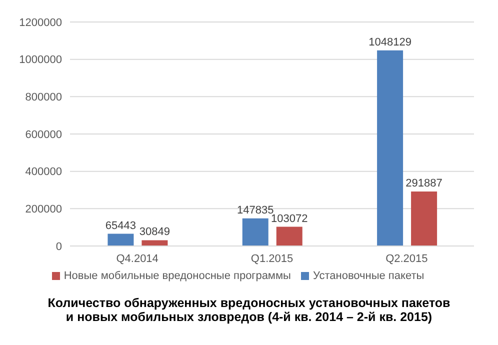 The image size is (498, 345). I want to click on data-label: 30849, so click(154, 232).